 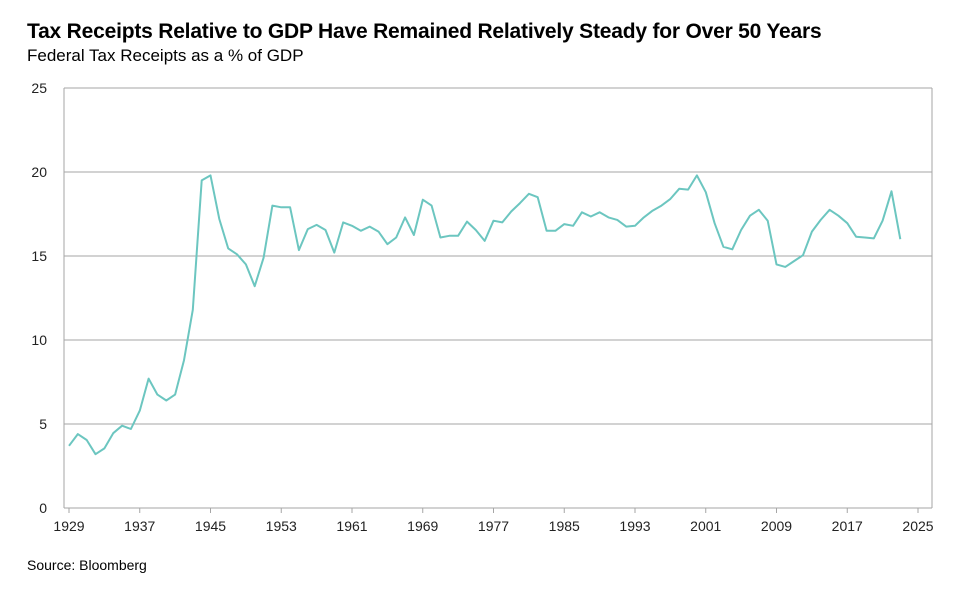 I want to click on y-tick-label: 10, so click(x=39, y=340).